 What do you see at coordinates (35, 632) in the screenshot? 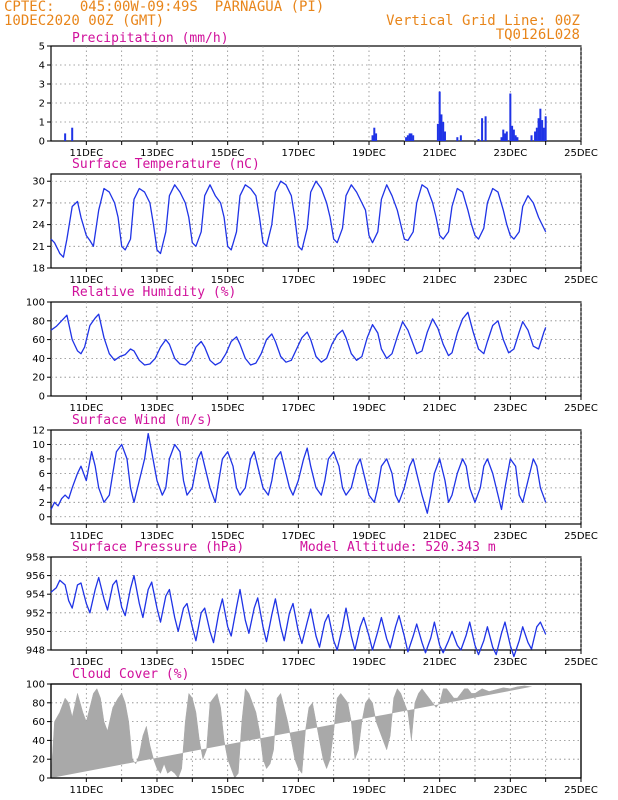
I see `y-tick-label: 950` at bounding box center [35, 632].